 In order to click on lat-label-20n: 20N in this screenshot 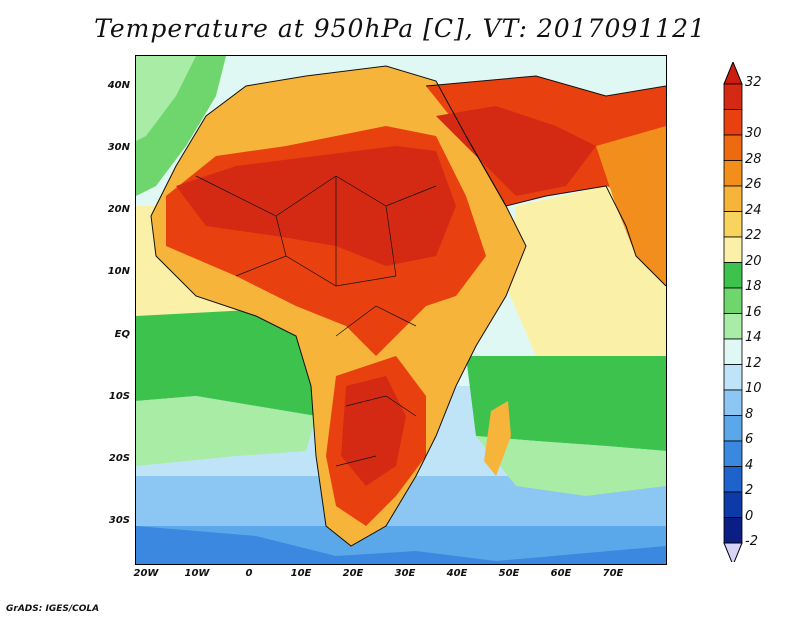, I will do `click(118, 209)`.